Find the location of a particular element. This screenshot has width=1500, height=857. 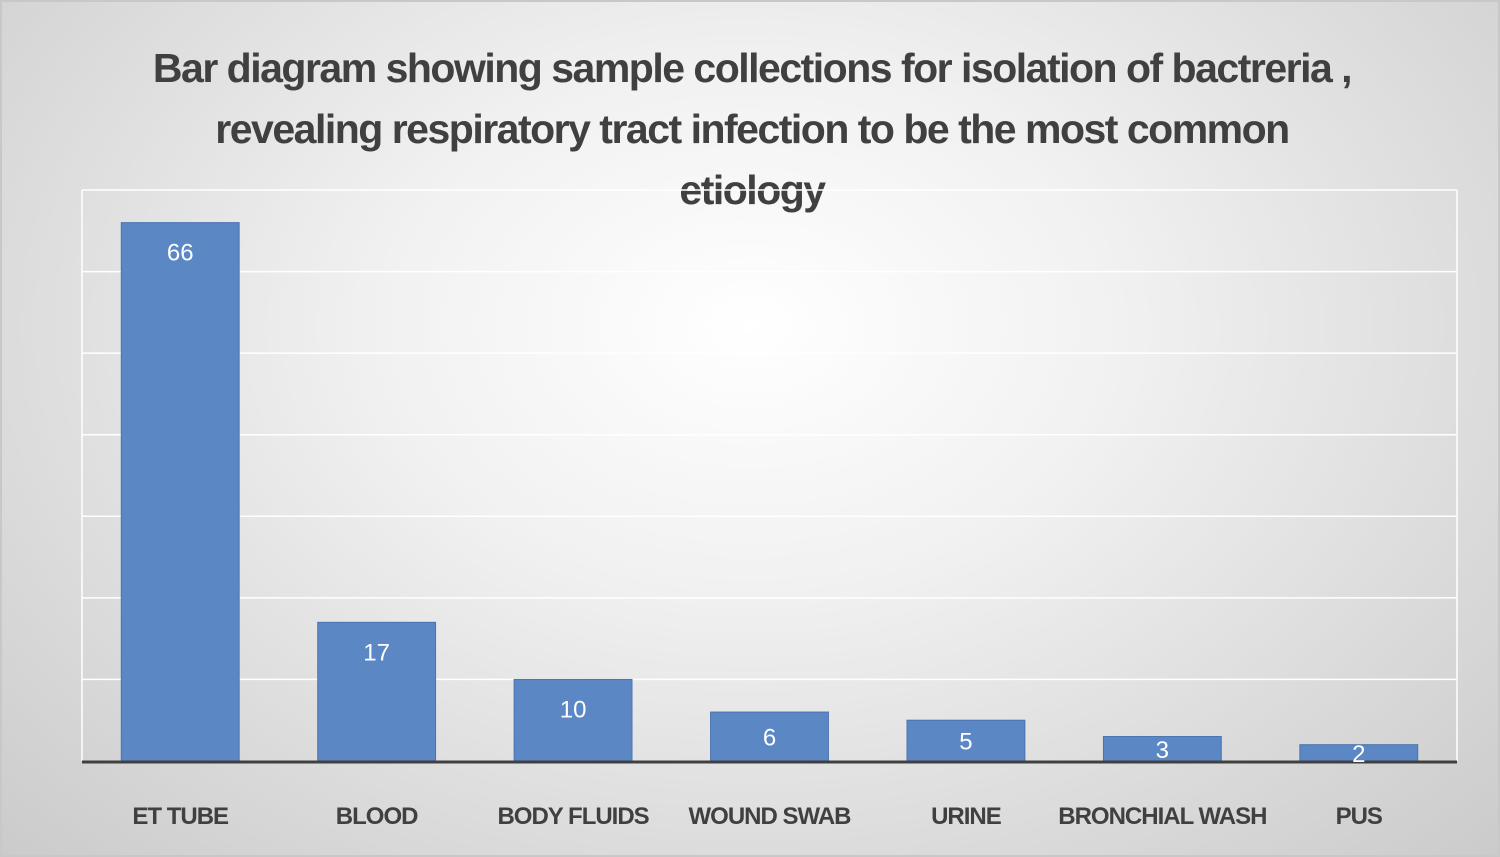

data-label: 5 is located at coordinates (965, 742).